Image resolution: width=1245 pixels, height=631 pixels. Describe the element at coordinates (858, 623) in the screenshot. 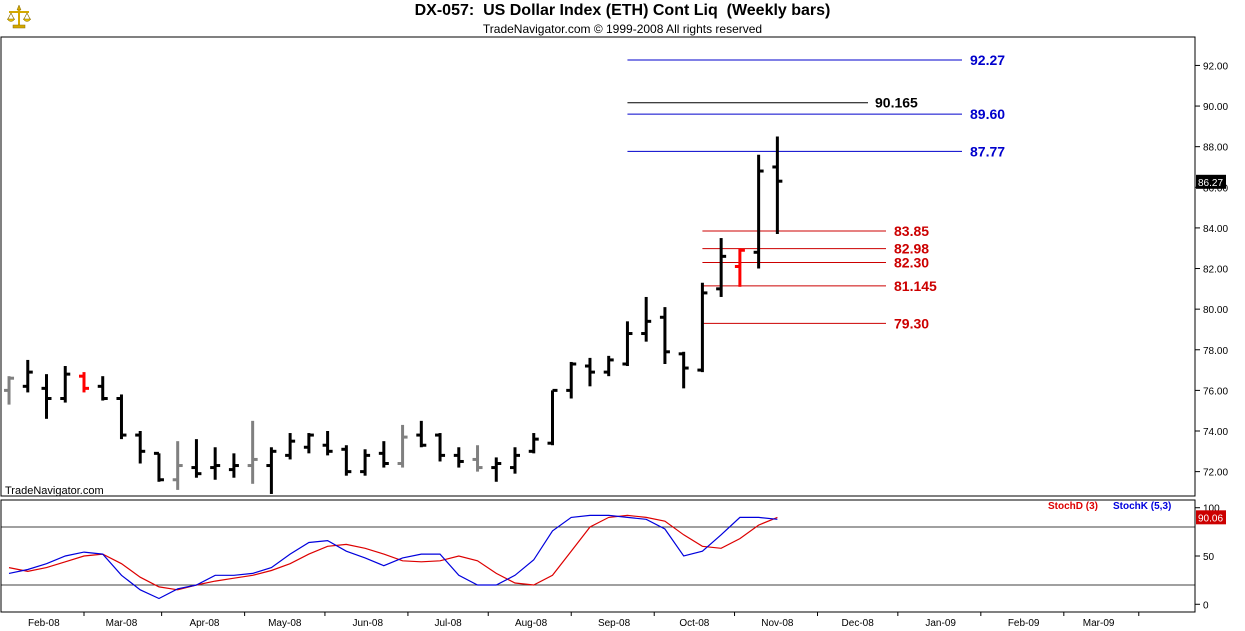

I see `x-tick-label: Dec-08` at that location.